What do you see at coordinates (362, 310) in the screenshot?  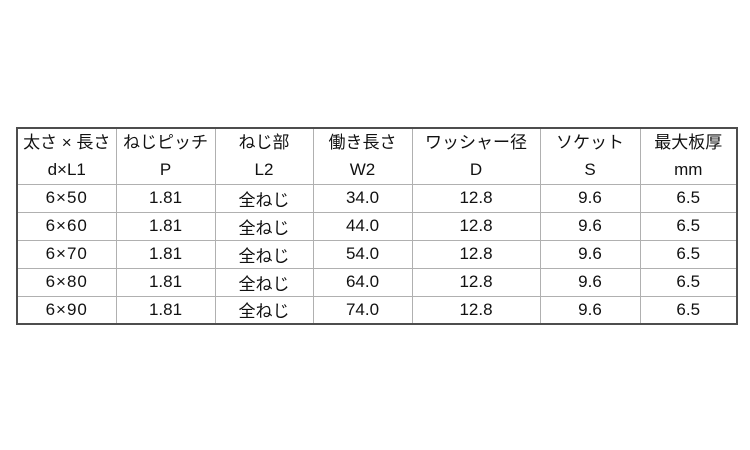 I see `cell-working-length: 74.0` at bounding box center [362, 310].